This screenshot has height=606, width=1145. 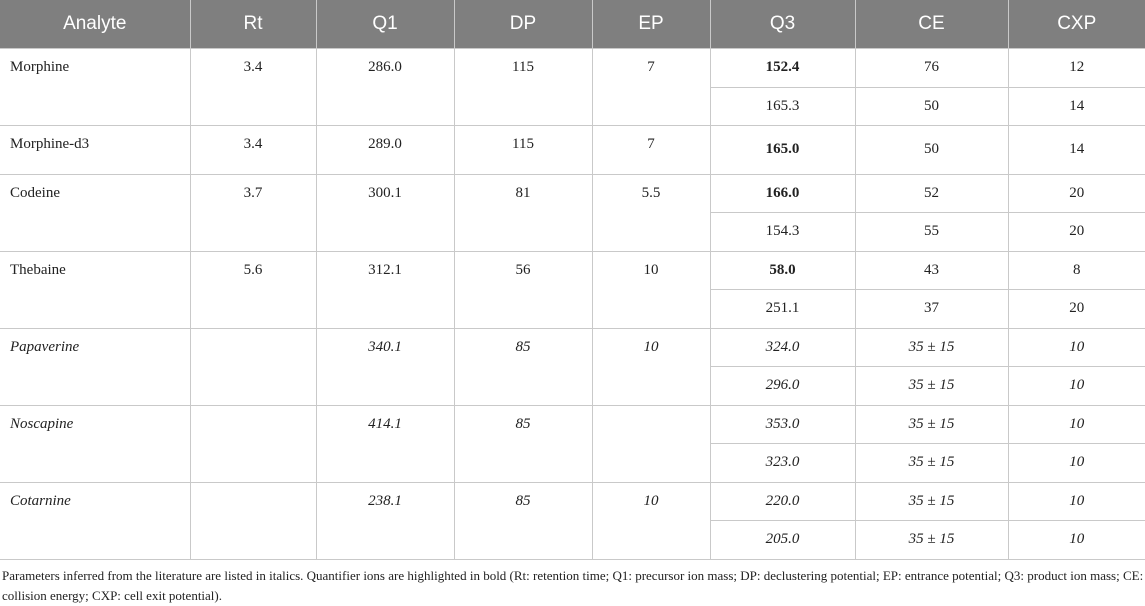 I want to click on cell: 5.5, so click(x=651, y=212).